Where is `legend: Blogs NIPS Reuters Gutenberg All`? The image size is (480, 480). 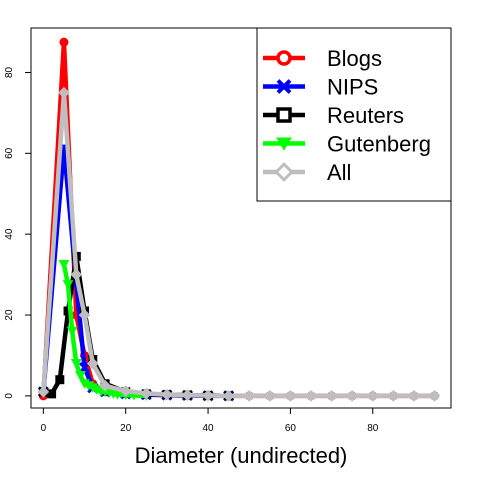 legend: Blogs NIPS Reuters Gutenberg All is located at coordinates (354, 114).